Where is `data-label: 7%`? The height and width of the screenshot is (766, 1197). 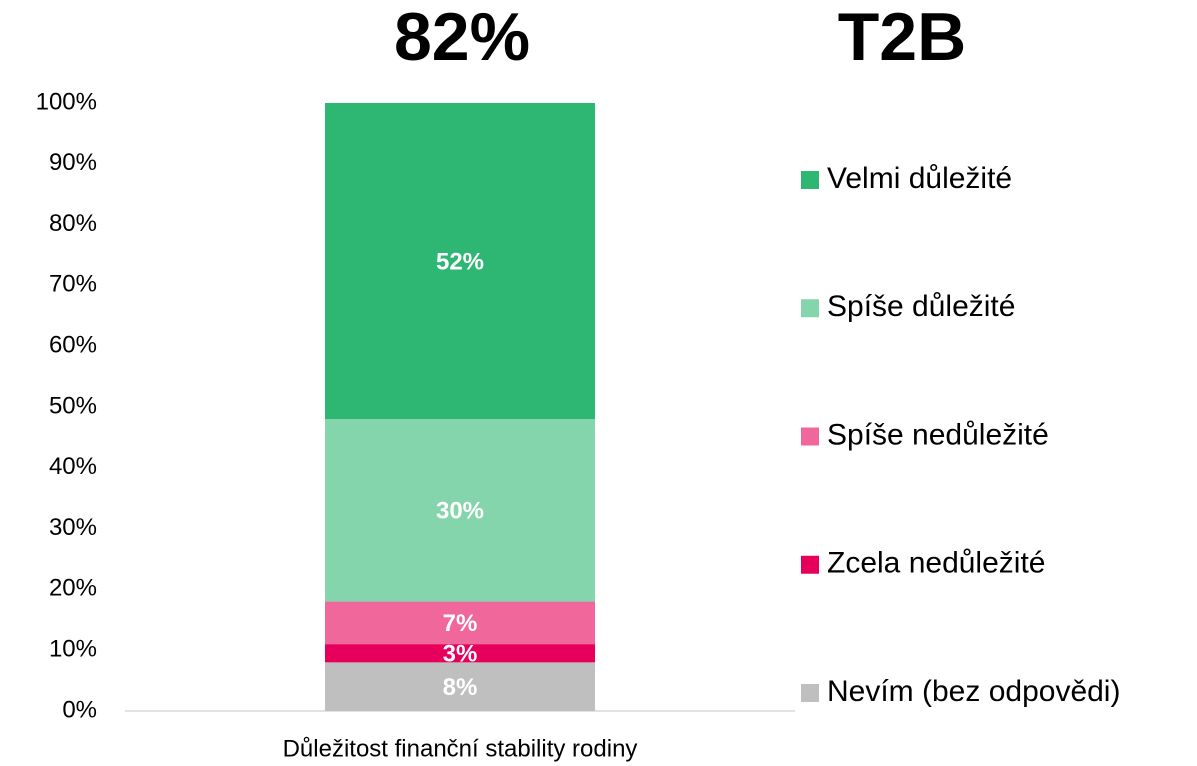 data-label: 7% is located at coordinates (460, 623).